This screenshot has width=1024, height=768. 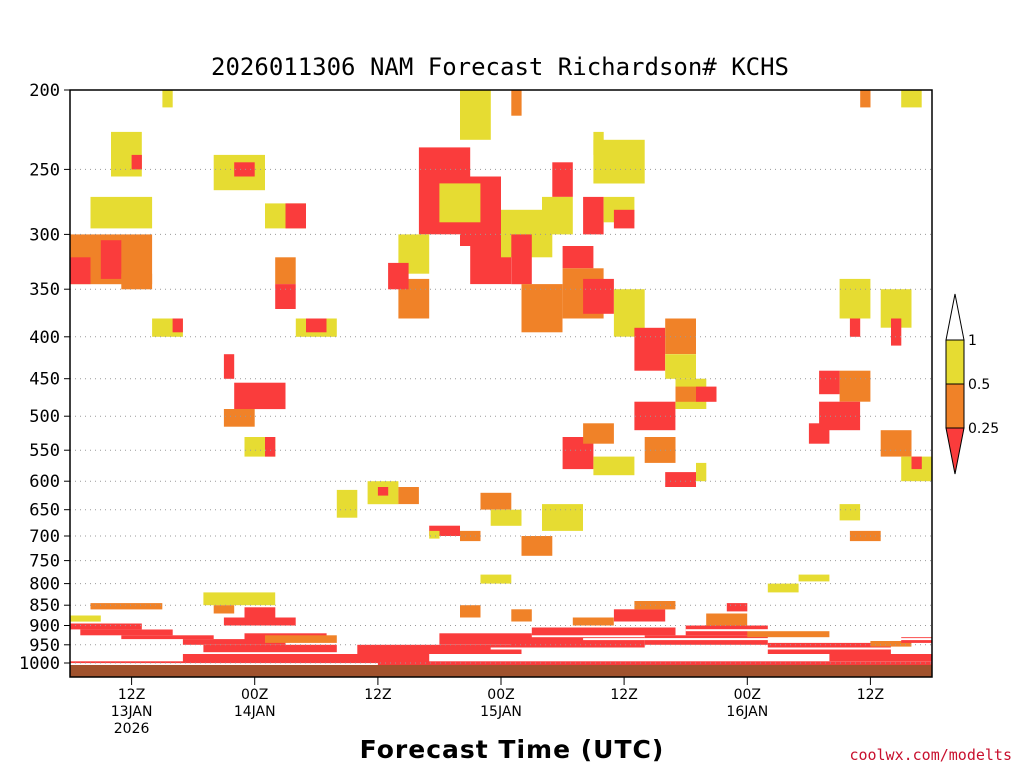 I want to click on x-tick-label: 14JAN, so click(x=255, y=712).